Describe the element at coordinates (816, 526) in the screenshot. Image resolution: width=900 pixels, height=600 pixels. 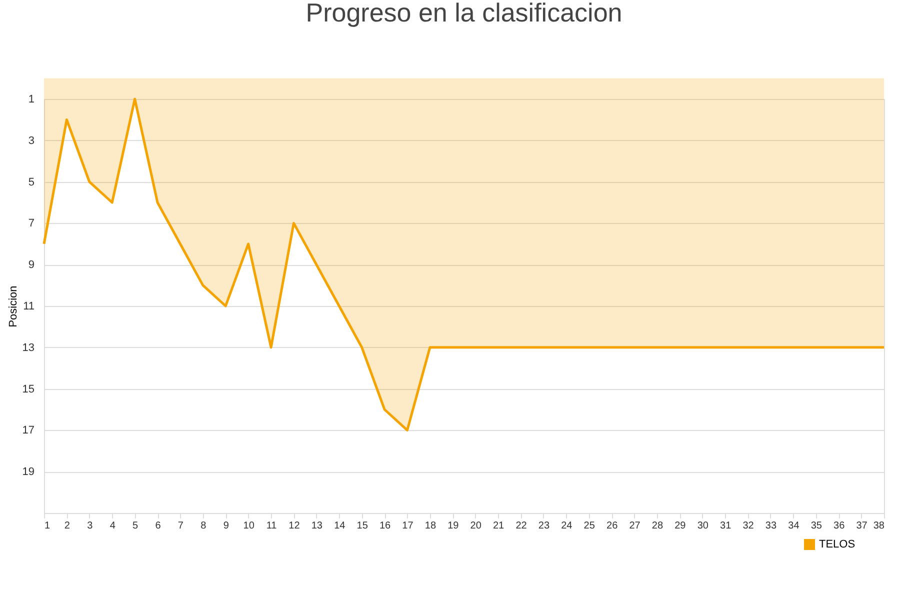
I see `x-tick-label: 35` at that location.